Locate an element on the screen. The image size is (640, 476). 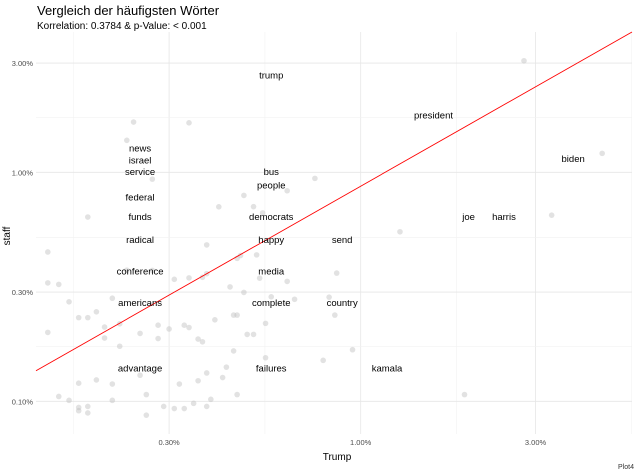
word-label: americans is located at coordinates (140, 303).